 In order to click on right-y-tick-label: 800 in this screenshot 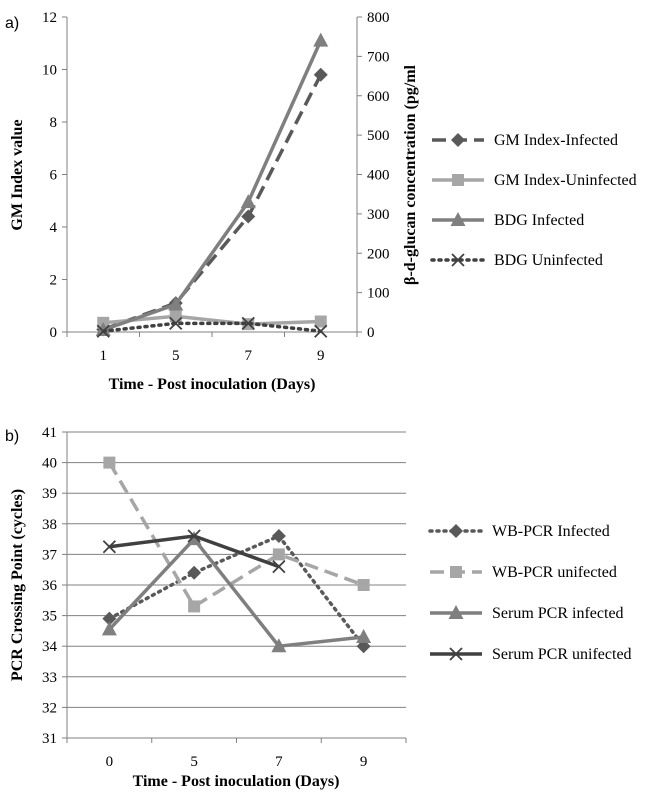, I will do `click(378, 18)`.